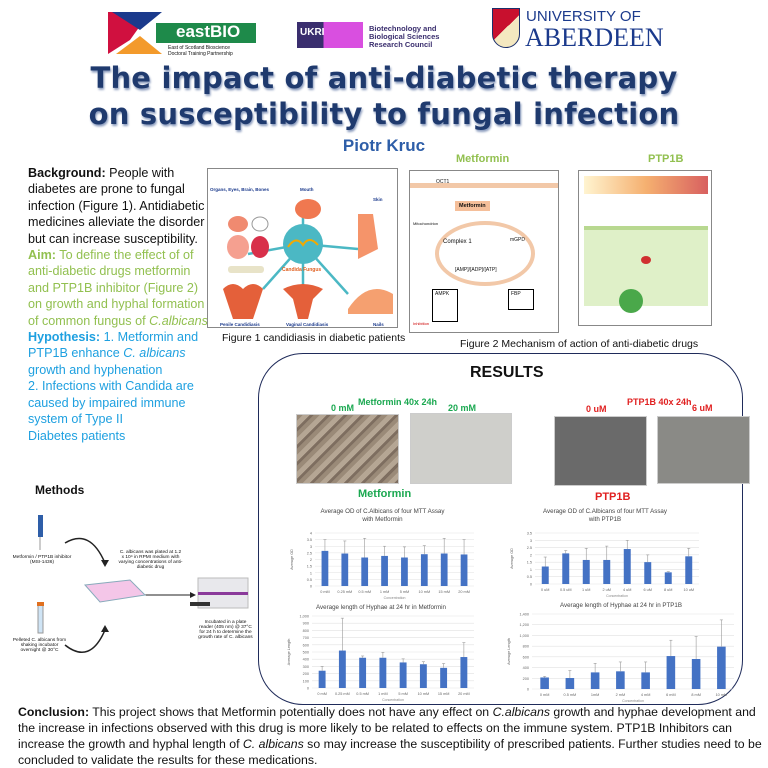 The image size is (768, 768). Describe the element at coordinates (566, 590) in the screenshot. I see `x-tick-label: 0.5 uM` at that location.